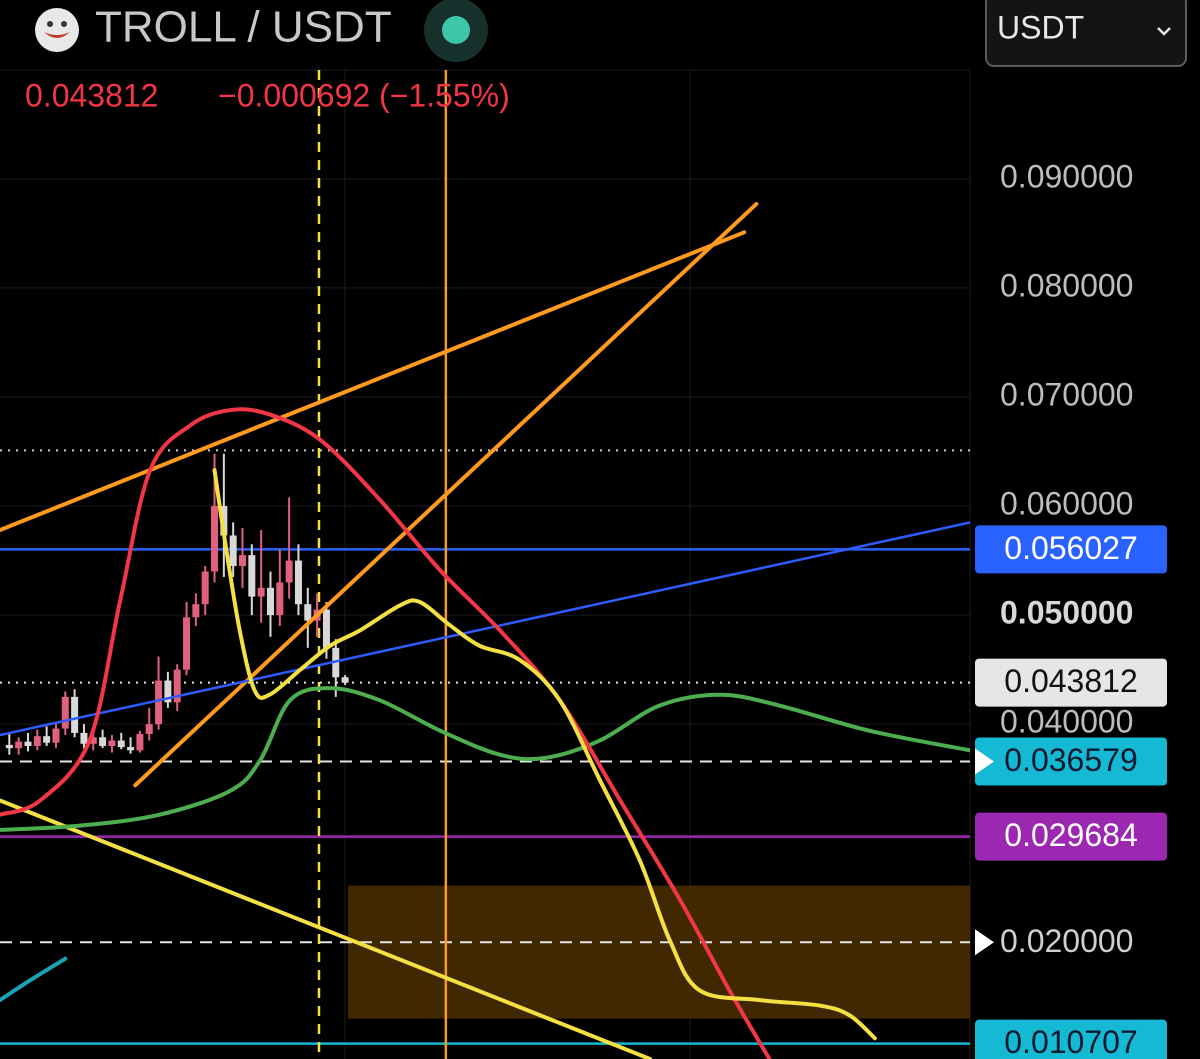 Image resolution: width=1200 pixels, height=1059 pixels. Describe the element at coordinates (1066, 176) in the screenshot. I see `y-tick-label: 0.090000` at that location.